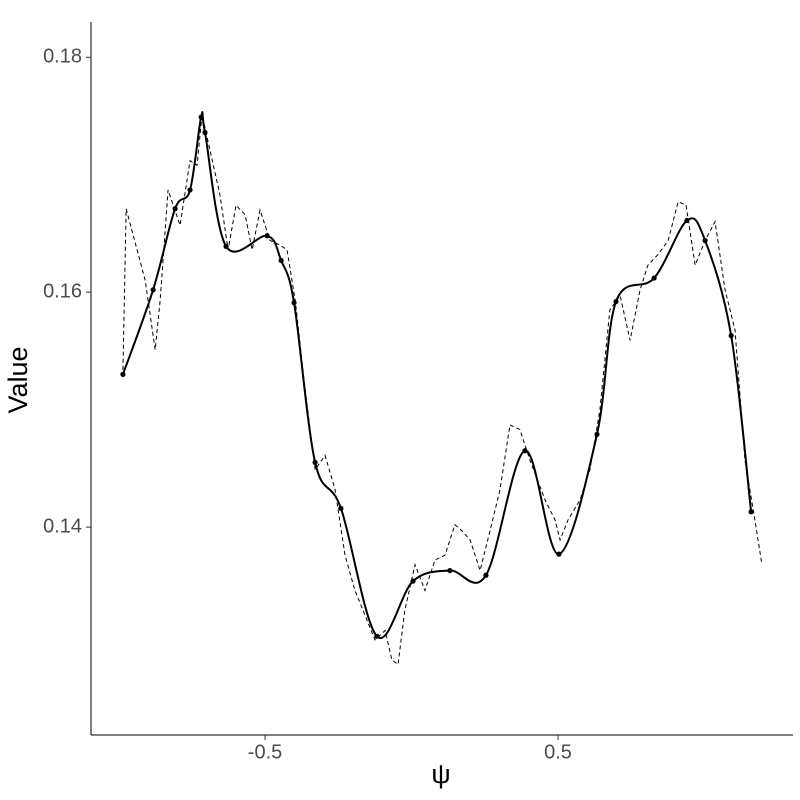  I want to click on x-axis-title: ψ, so click(440, 774).